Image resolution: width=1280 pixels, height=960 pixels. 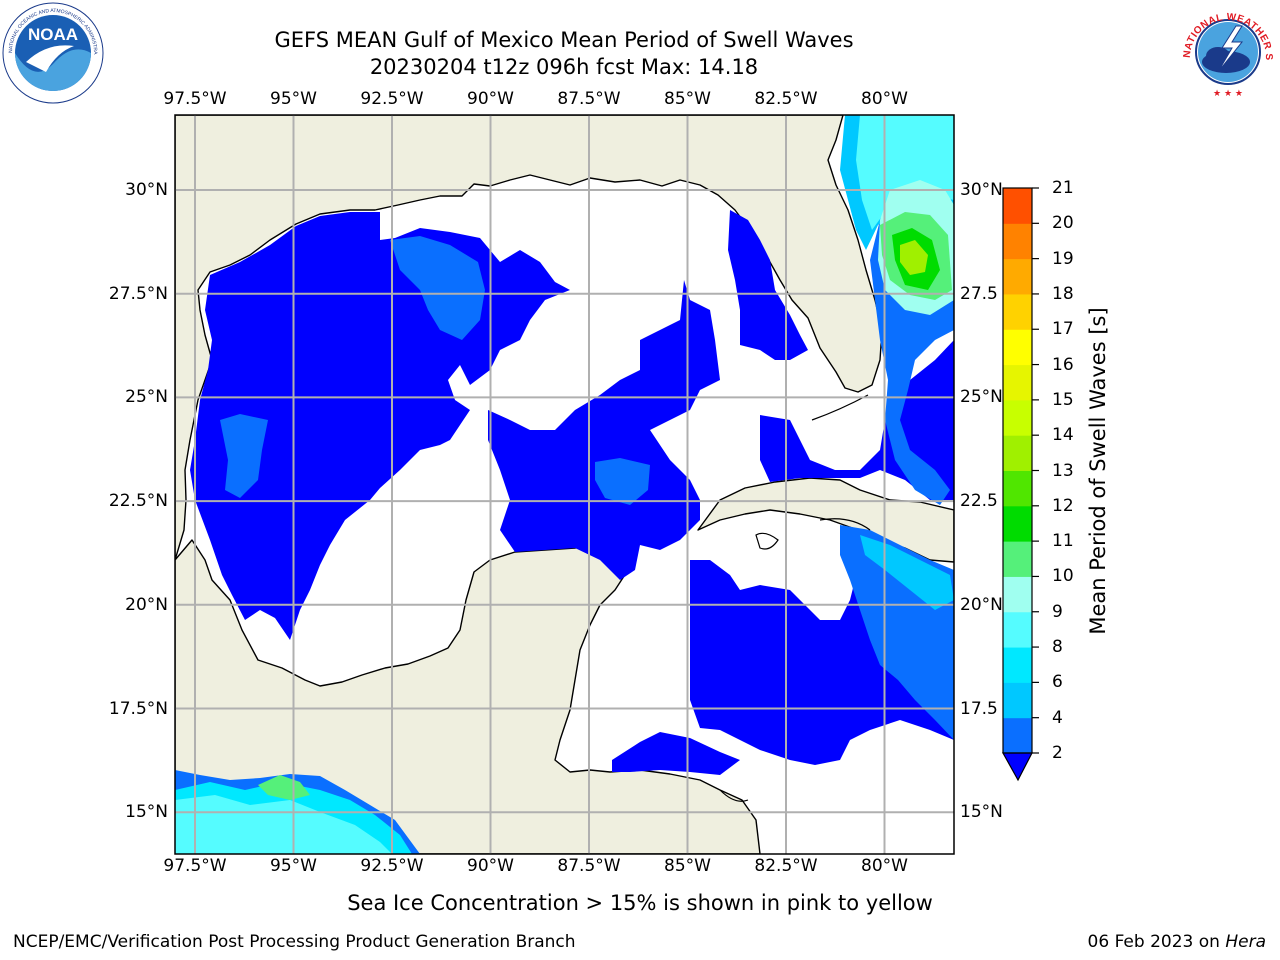 What do you see at coordinates (914, 257) in the screenshot?
I see `swell-patch-14-east` at bounding box center [914, 257].